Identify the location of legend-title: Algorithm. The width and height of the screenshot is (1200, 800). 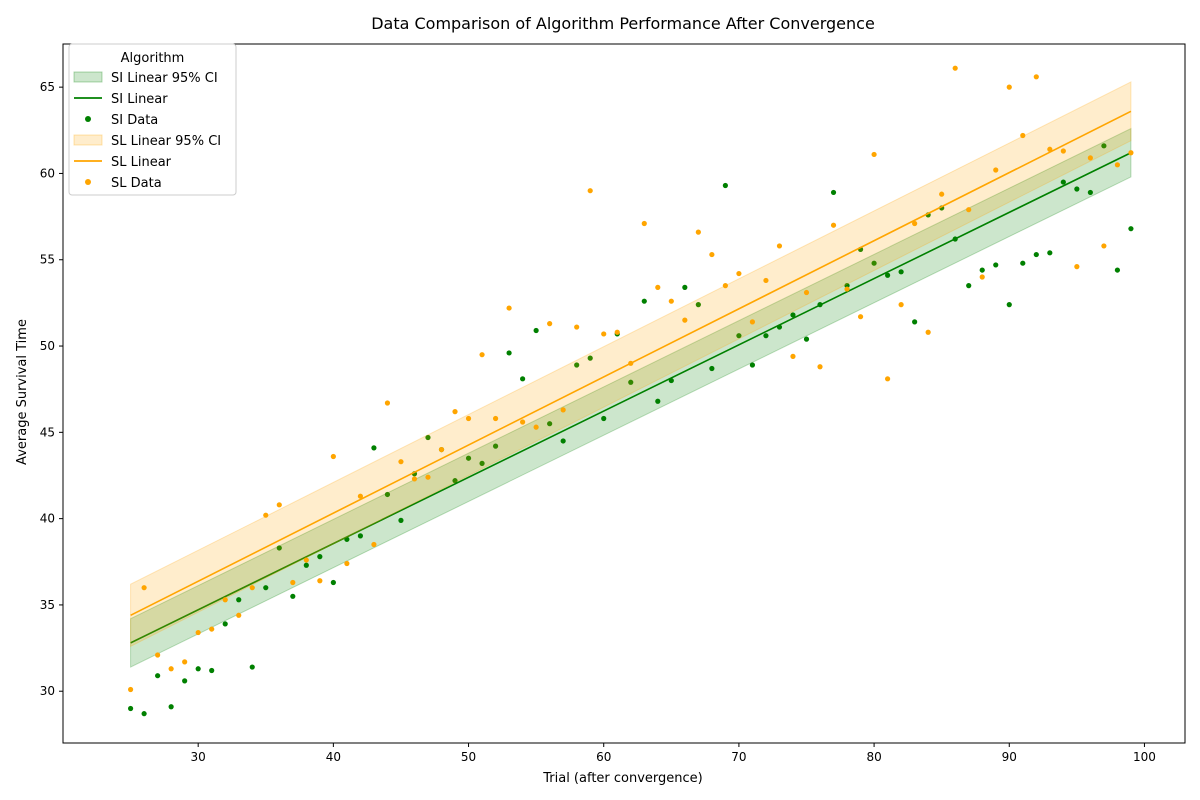
(153, 58).